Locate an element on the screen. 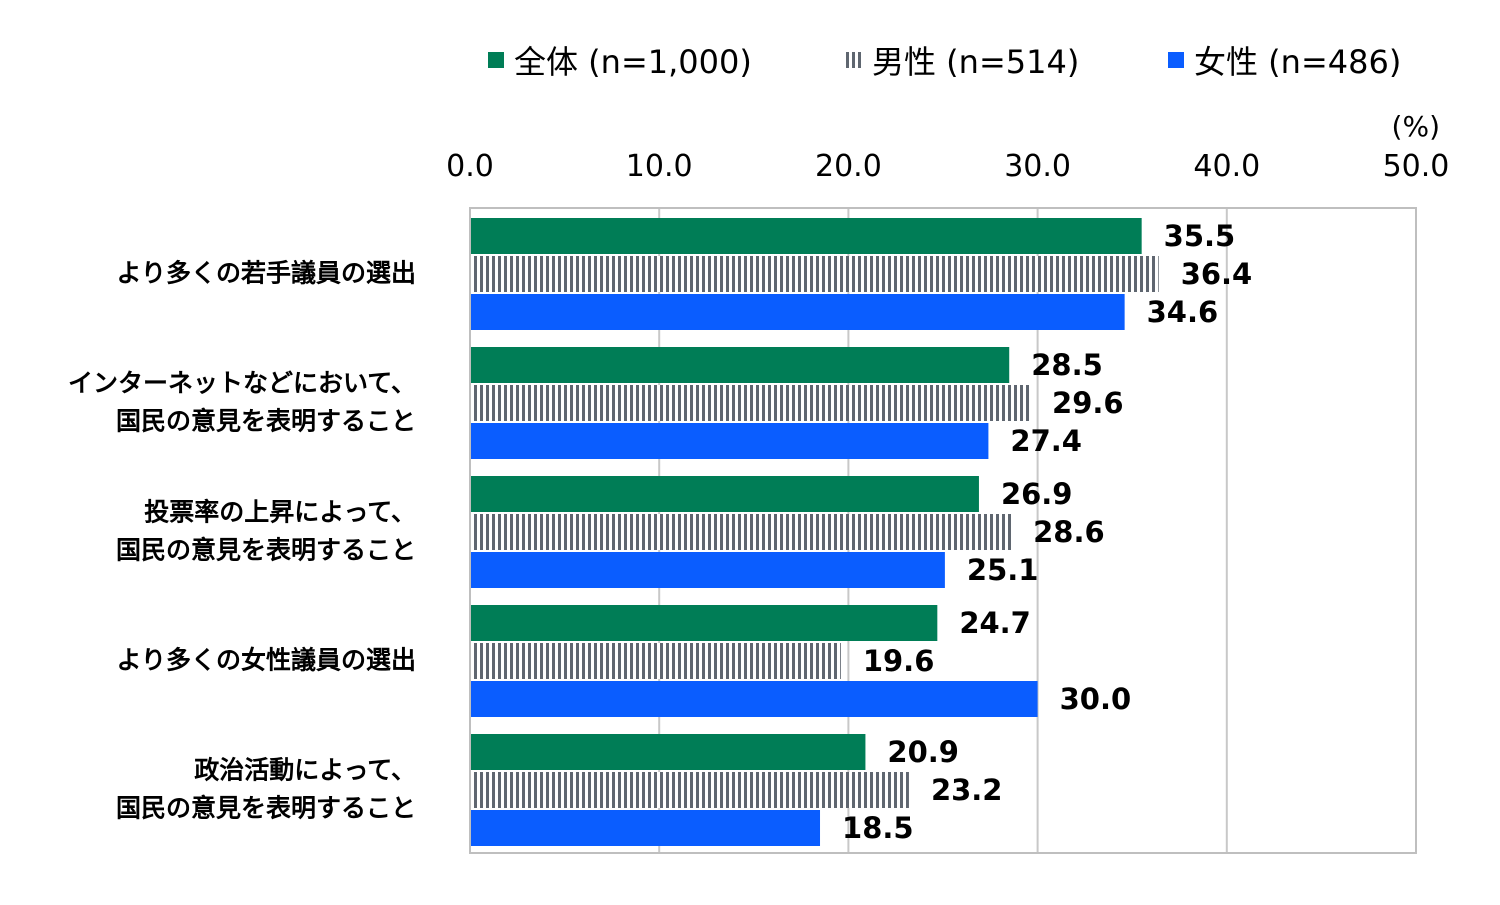 The width and height of the screenshot is (1500, 905). data-label: 19.6 is located at coordinates (899, 661).